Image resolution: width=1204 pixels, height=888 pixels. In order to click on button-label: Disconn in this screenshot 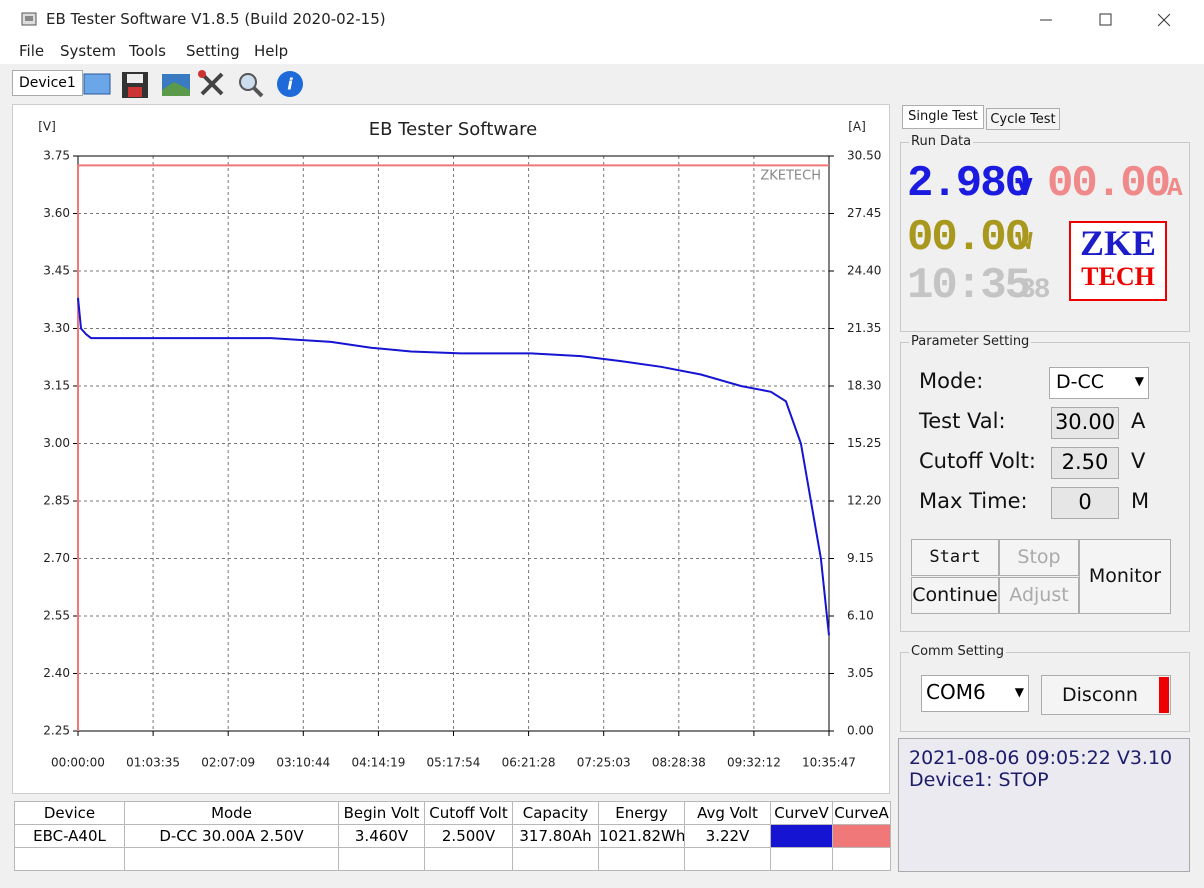, I will do `click(1100, 695)`.